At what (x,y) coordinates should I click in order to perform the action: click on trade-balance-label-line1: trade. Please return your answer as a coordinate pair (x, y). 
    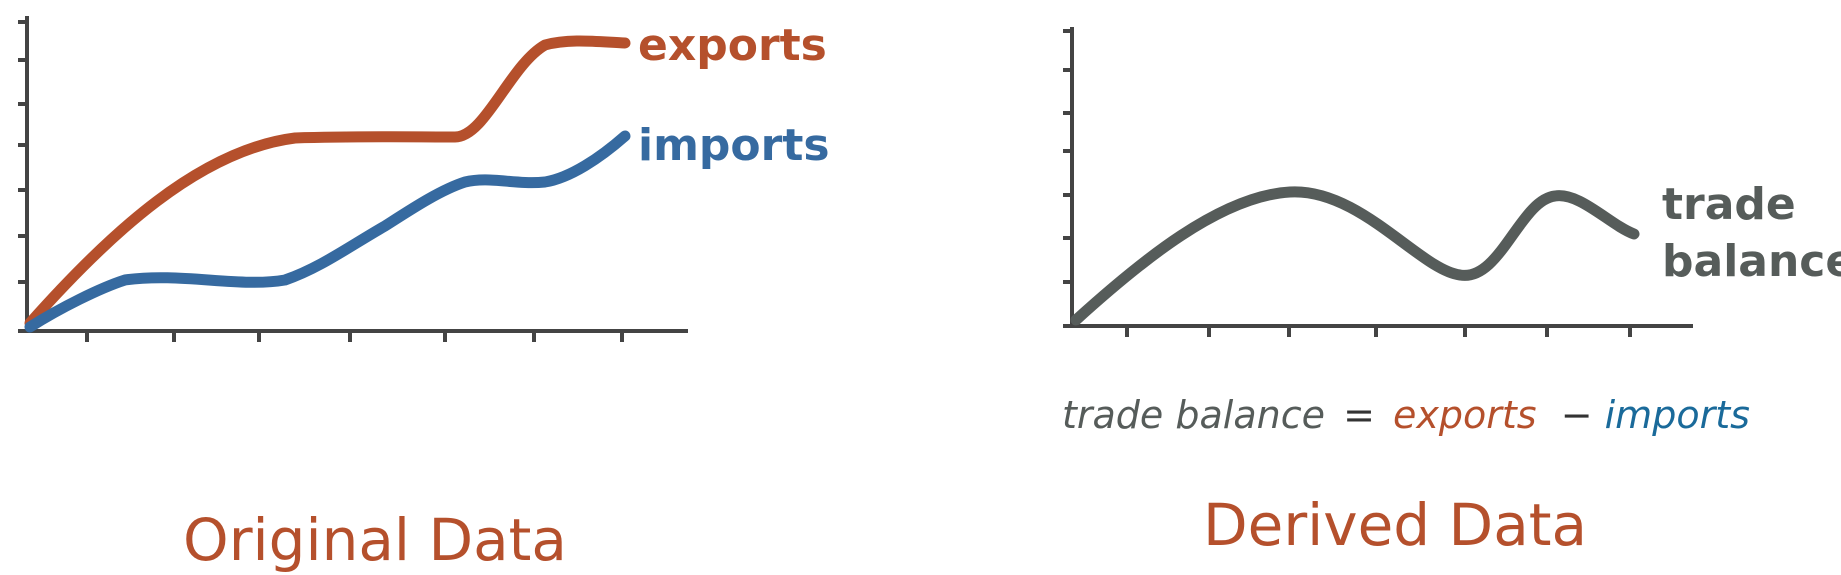
    Looking at the image, I should click on (1729, 204).